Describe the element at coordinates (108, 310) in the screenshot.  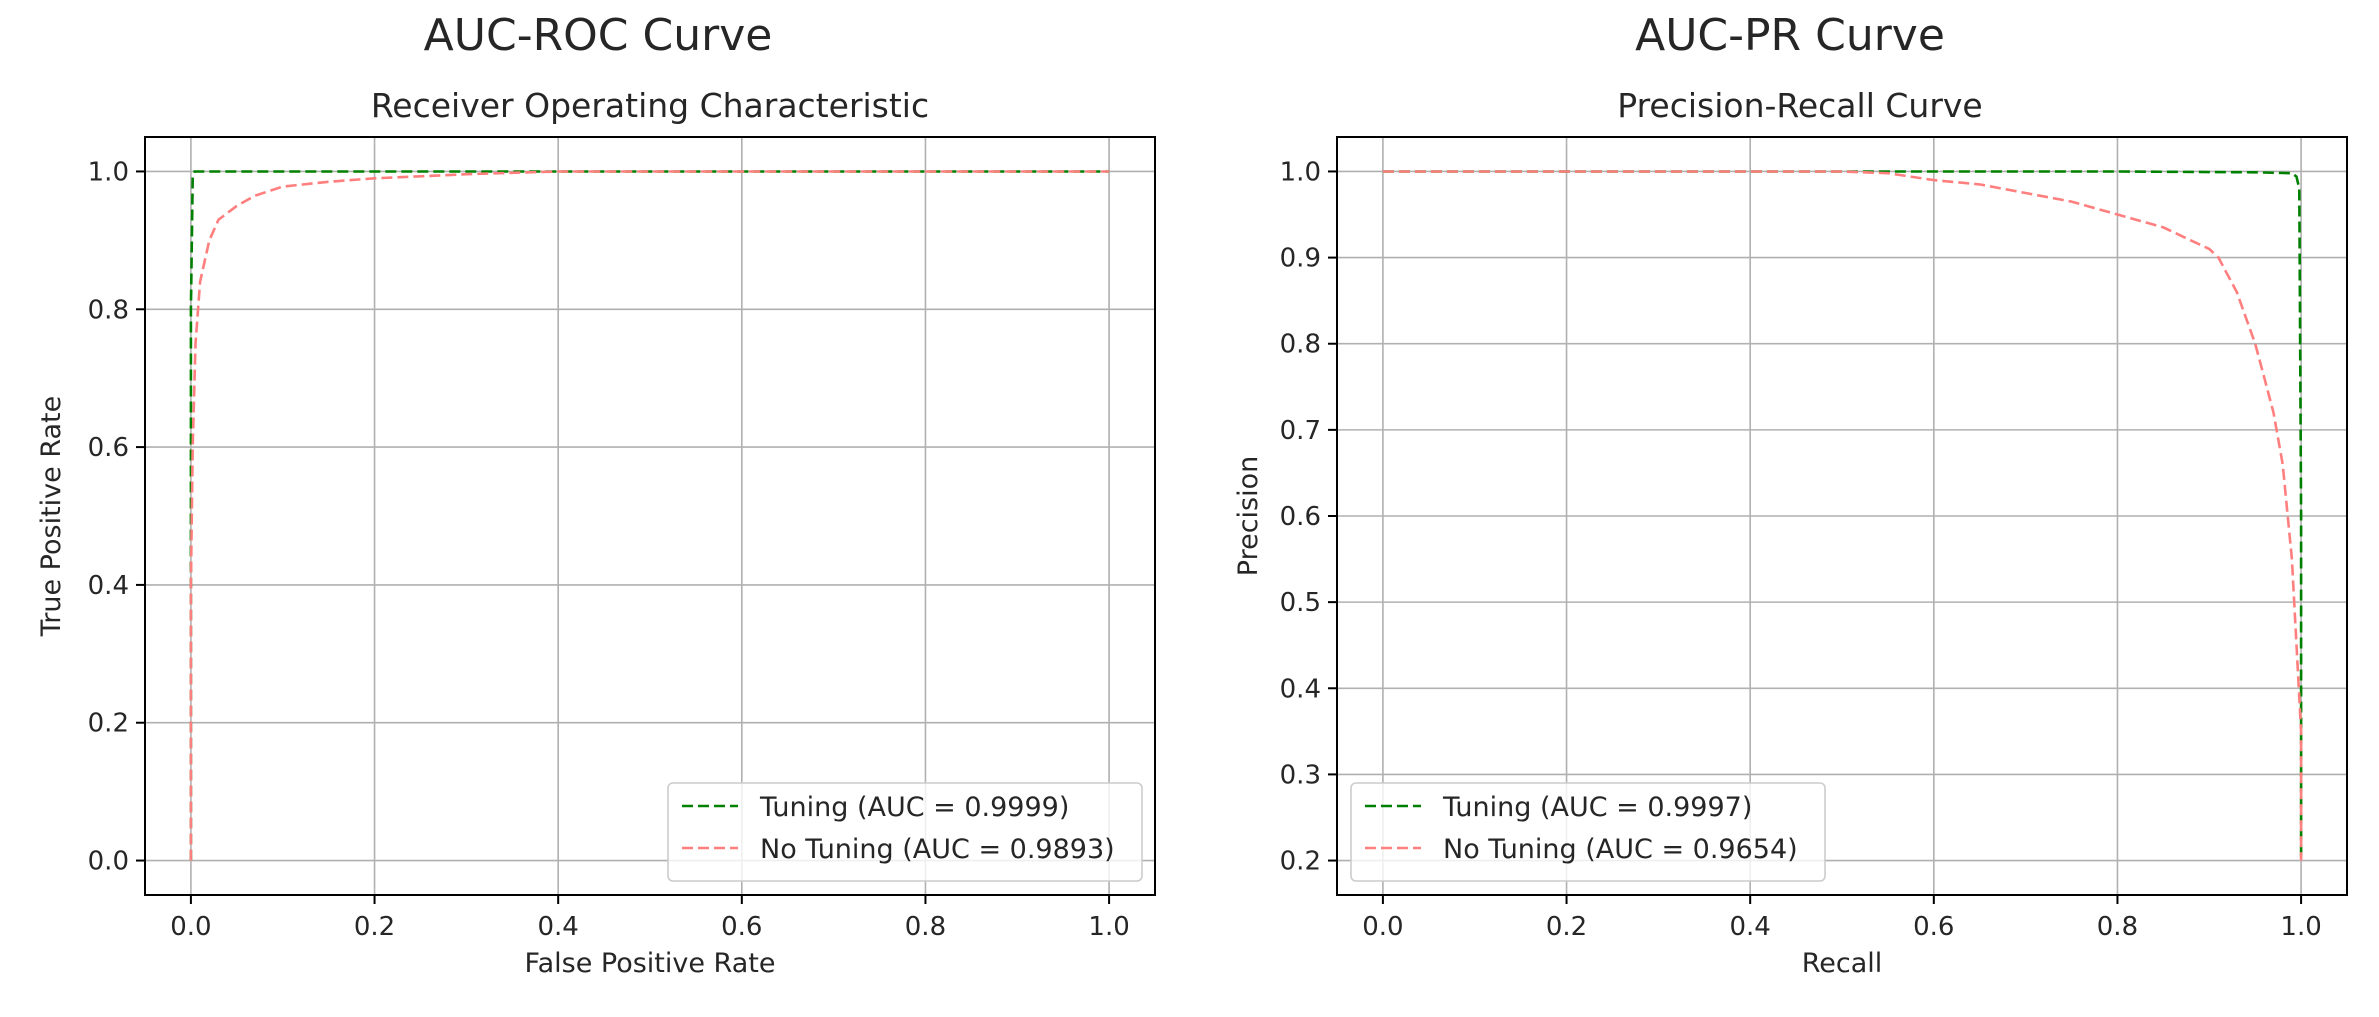
I see `roc-y-tick-label: 0.8` at that location.